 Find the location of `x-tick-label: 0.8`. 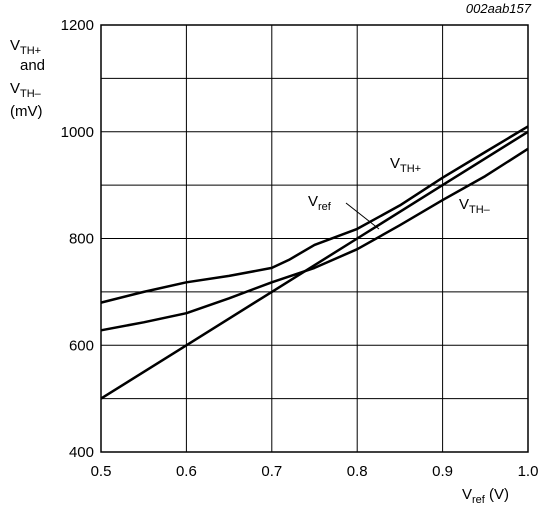

x-tick-label: 0.8 is located at coordinates (357, 471).